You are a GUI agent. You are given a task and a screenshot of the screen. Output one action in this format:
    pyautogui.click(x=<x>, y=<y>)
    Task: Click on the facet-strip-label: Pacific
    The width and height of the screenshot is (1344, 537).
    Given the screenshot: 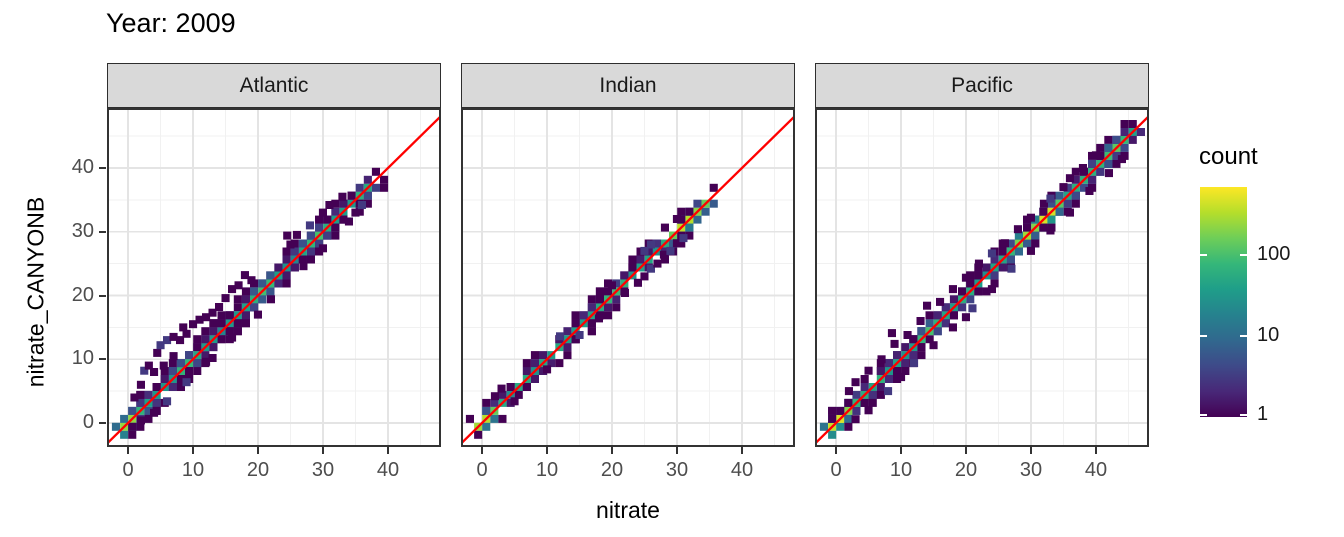 What is the action you would take?
    pyautogui.click(x=982, y=85)
    